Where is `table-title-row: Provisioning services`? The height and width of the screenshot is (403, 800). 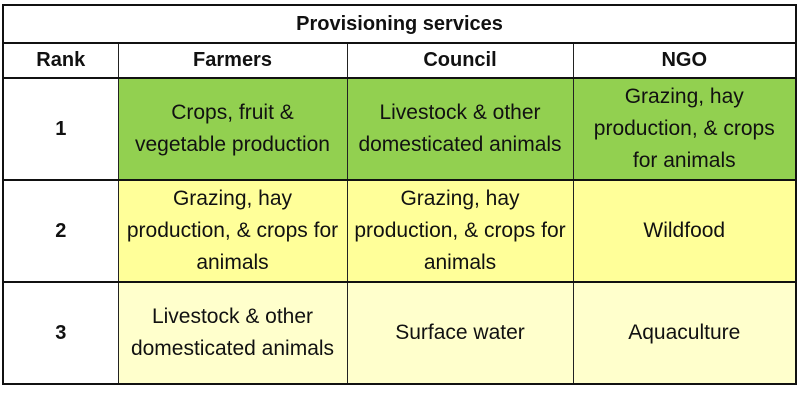
table-title-row: Provisioning services is located at coordinates (399, 24).